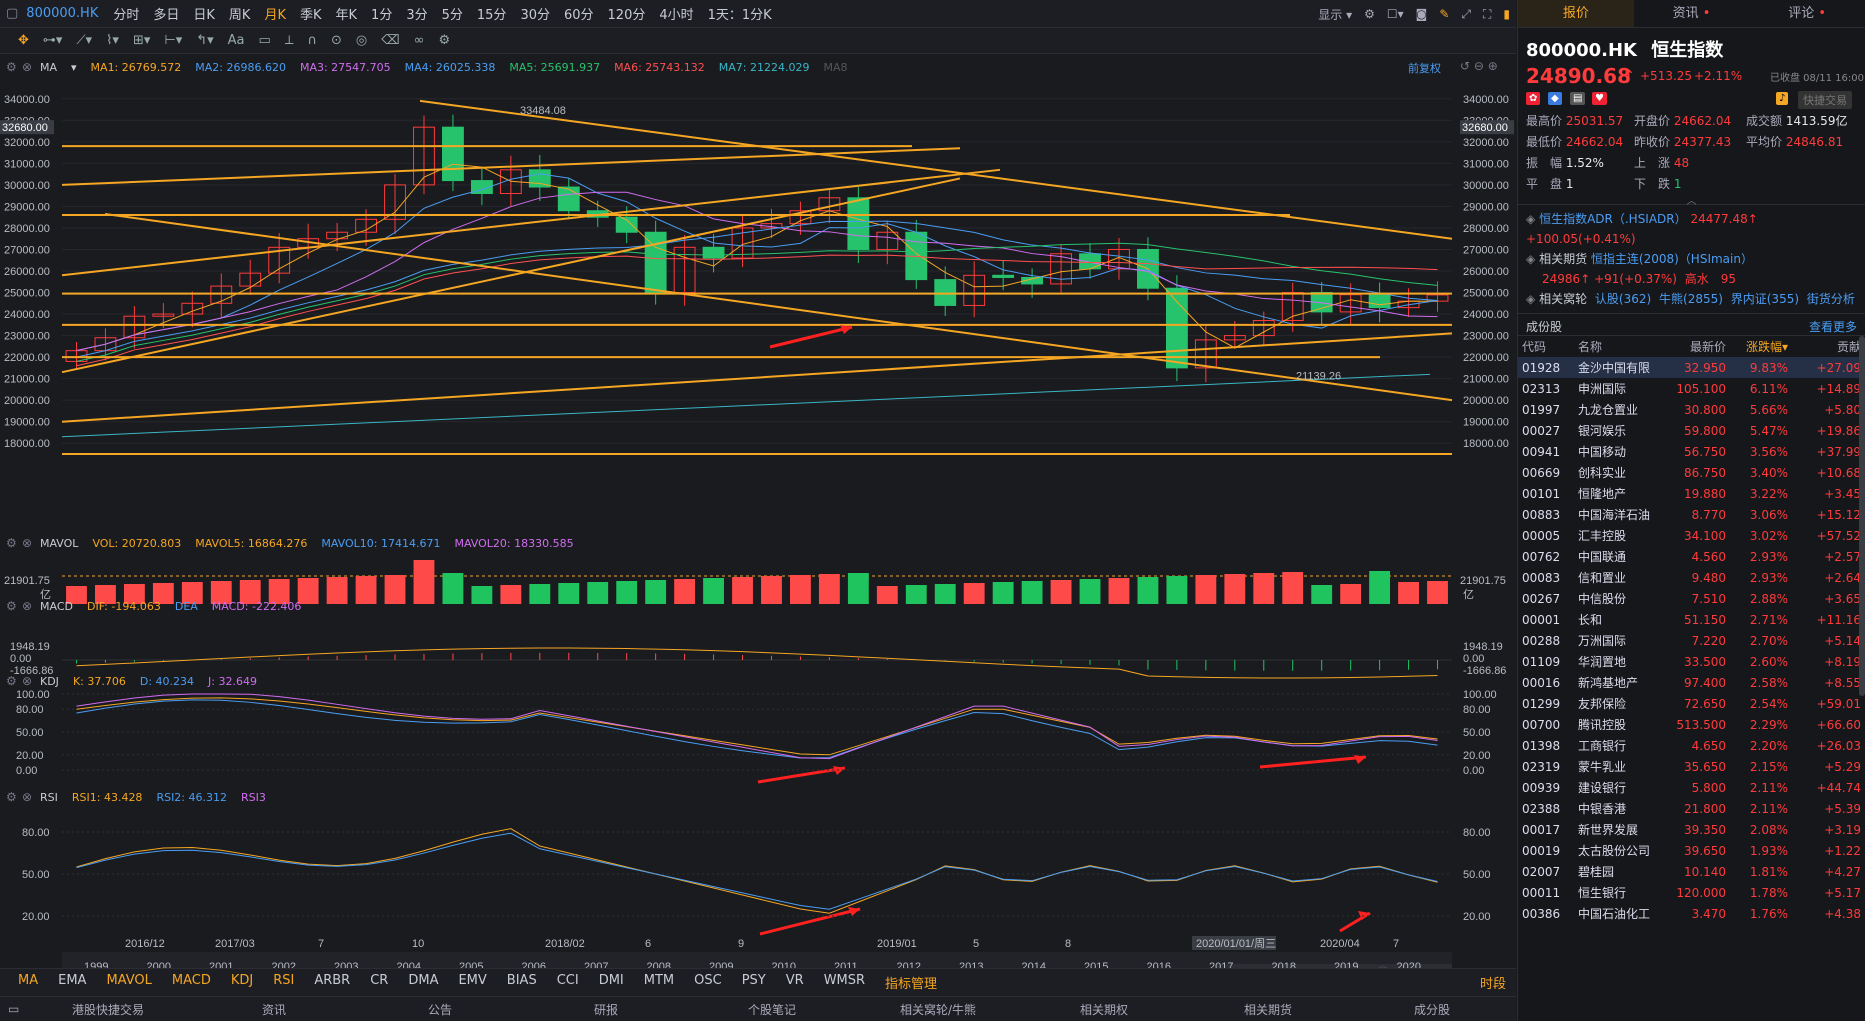 This screenshot has height=1021, width=1865. What do you see at coordinates (521, 980) in the screenshot?
I see `indicator-10: BIAS` at bounding box center [521, 980].